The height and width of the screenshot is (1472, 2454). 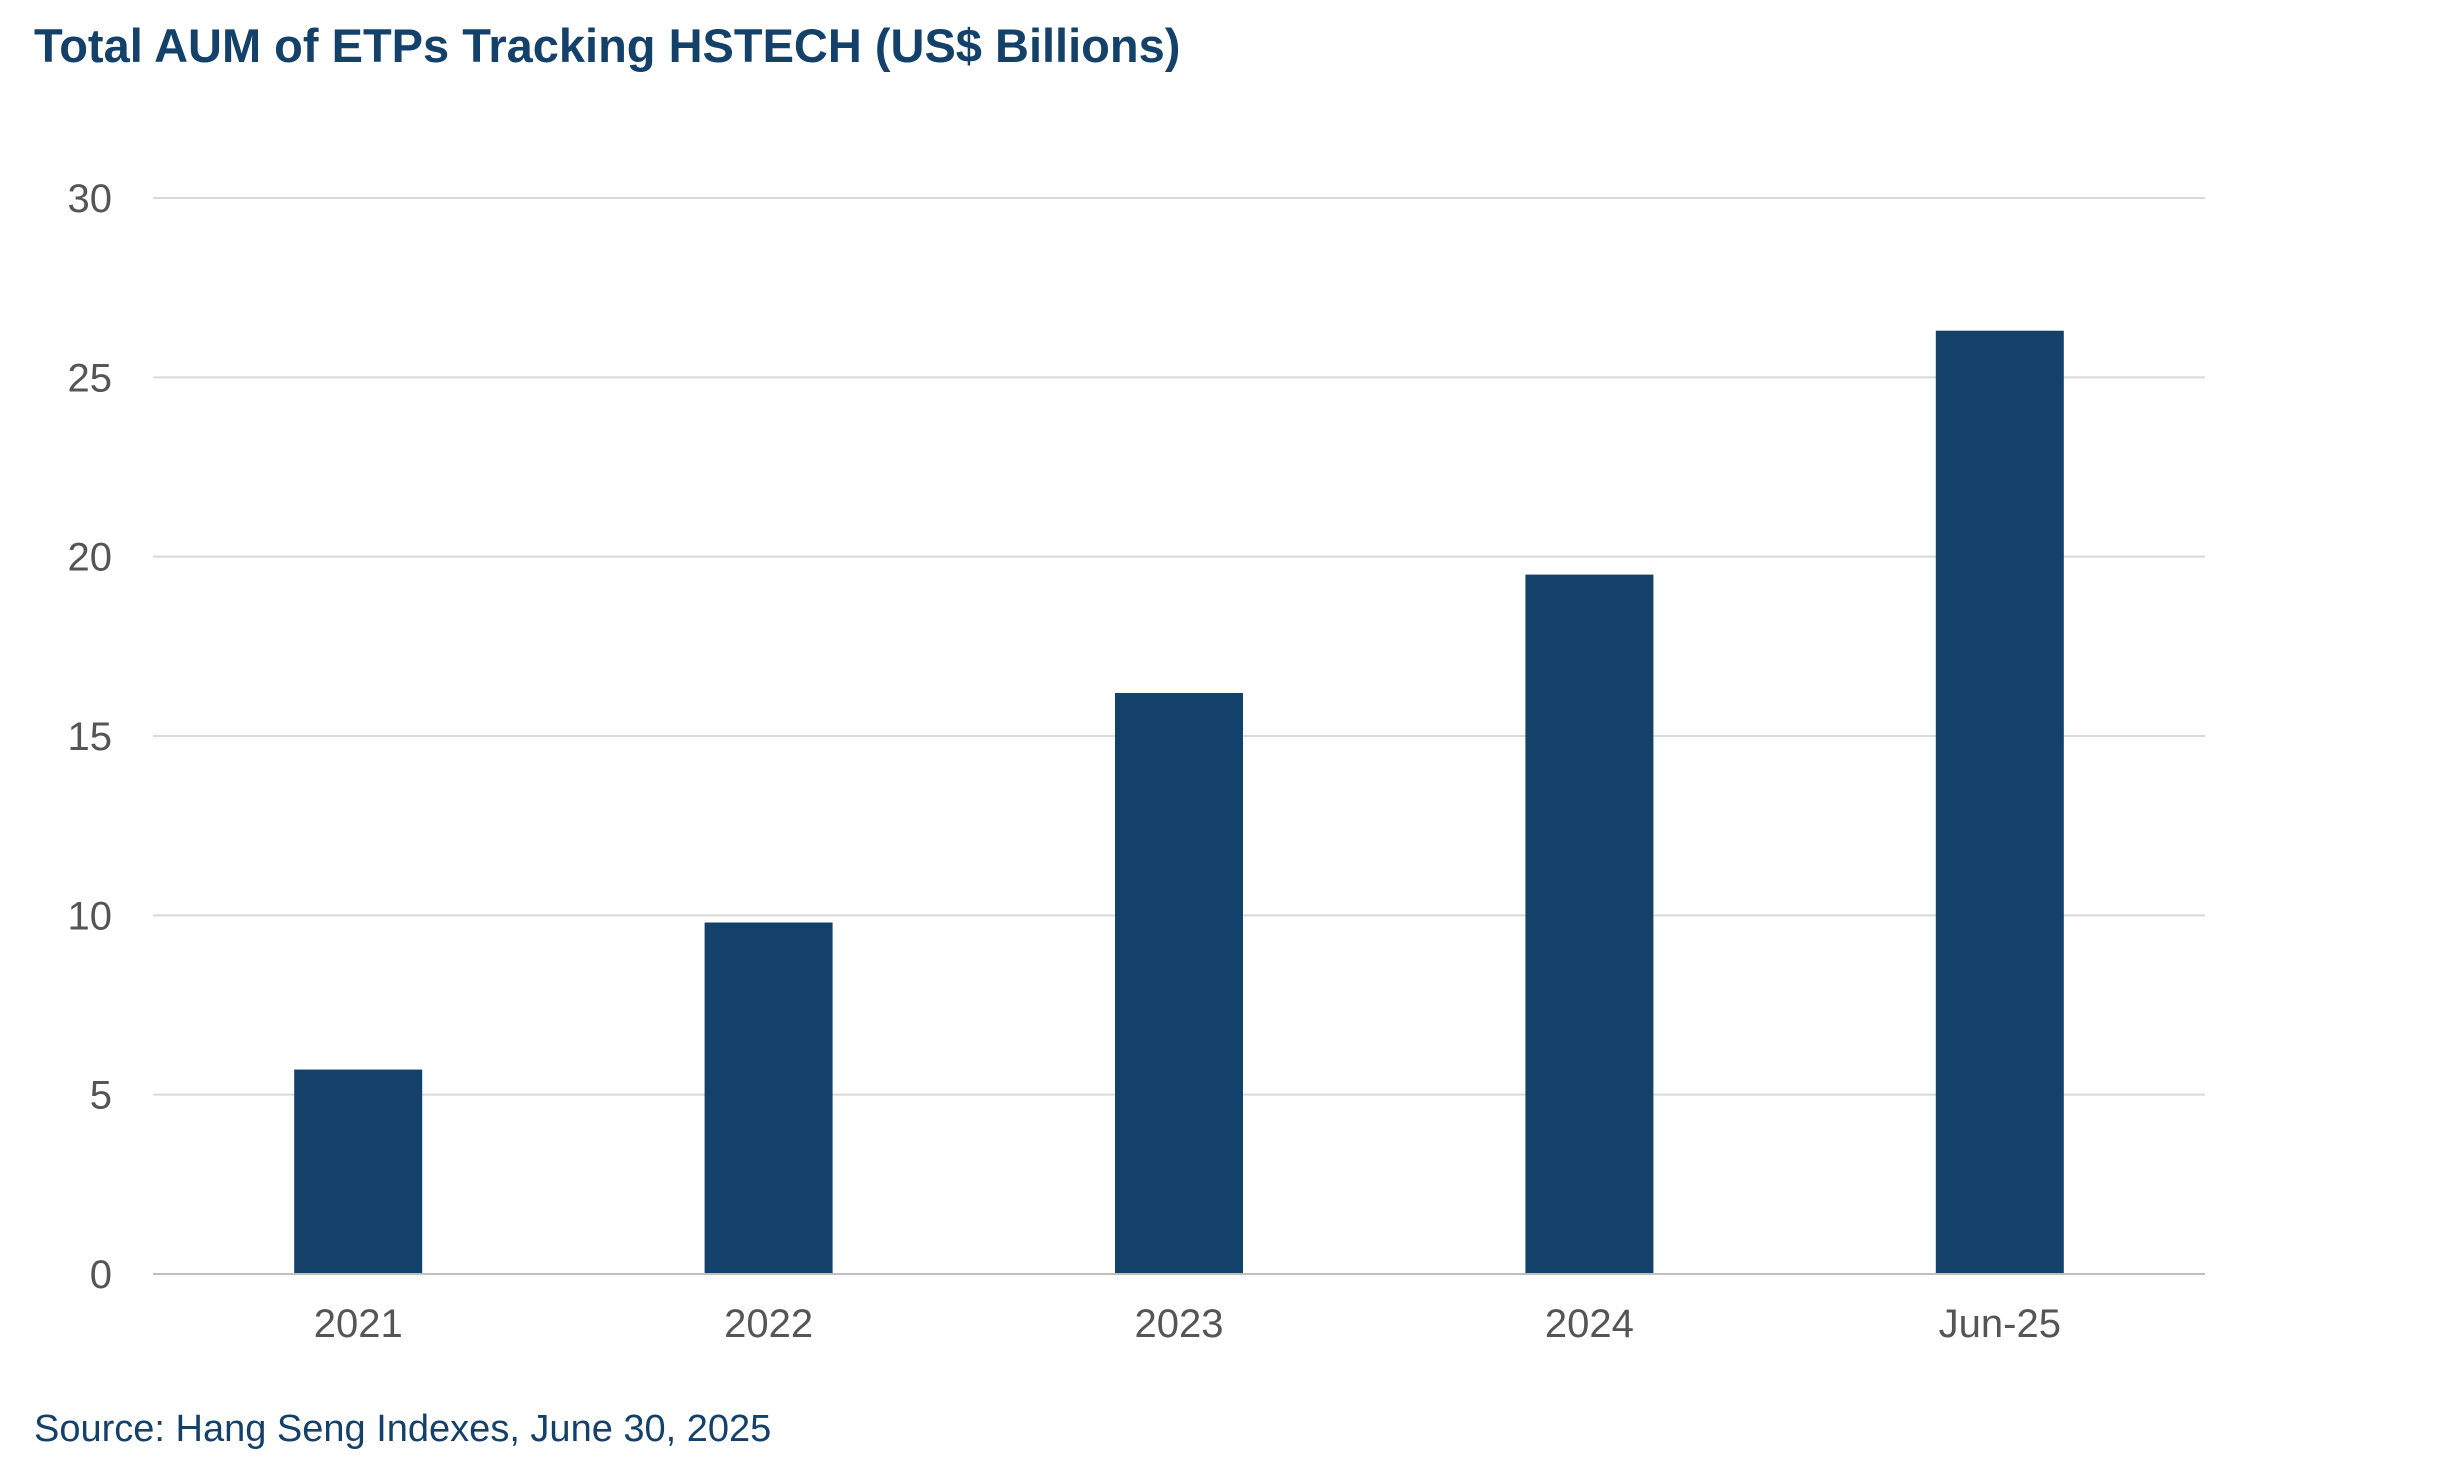 I want to click on x-axis-ticks: 2021 2022 2023 2024 Jun-25, so click(x=1187, y=1324).